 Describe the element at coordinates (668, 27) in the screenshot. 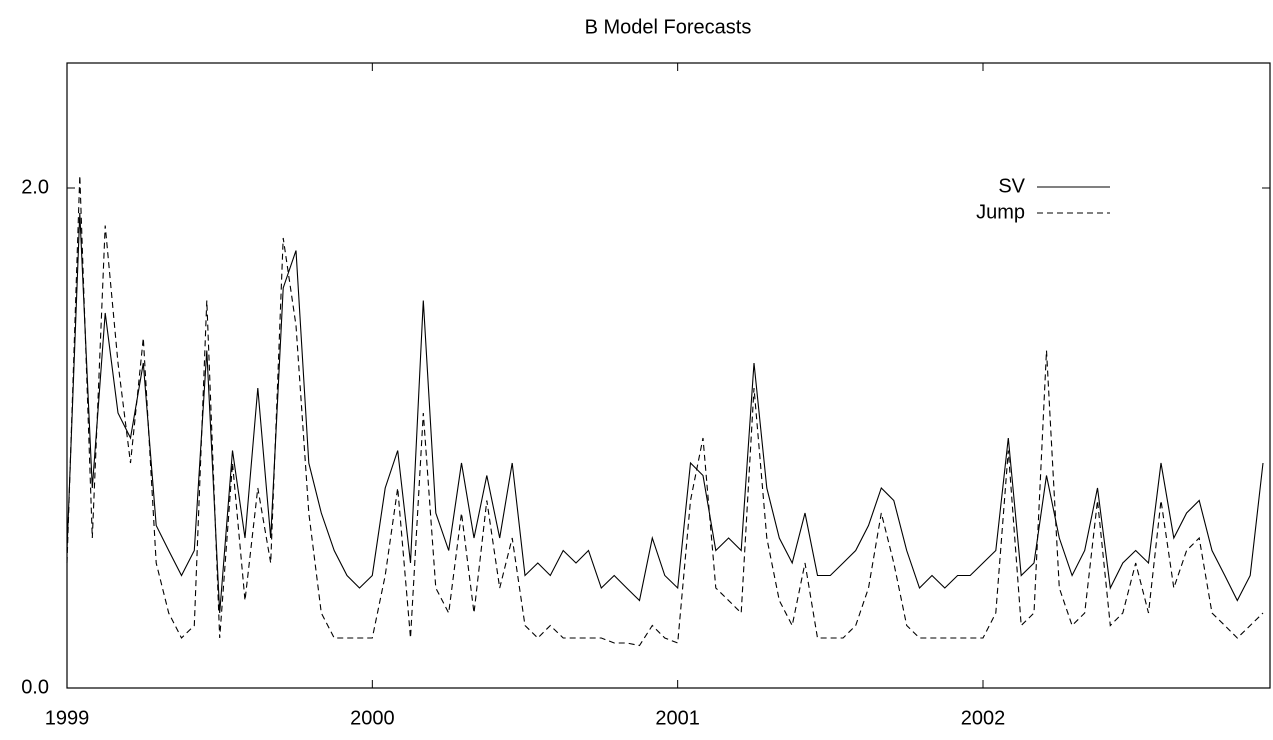

I see `chart-title: B Model Forecasts` at that location.